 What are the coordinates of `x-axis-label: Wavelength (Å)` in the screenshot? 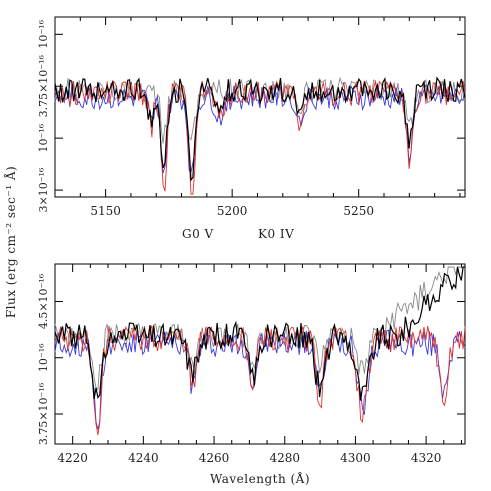 It's located at (260, 478).